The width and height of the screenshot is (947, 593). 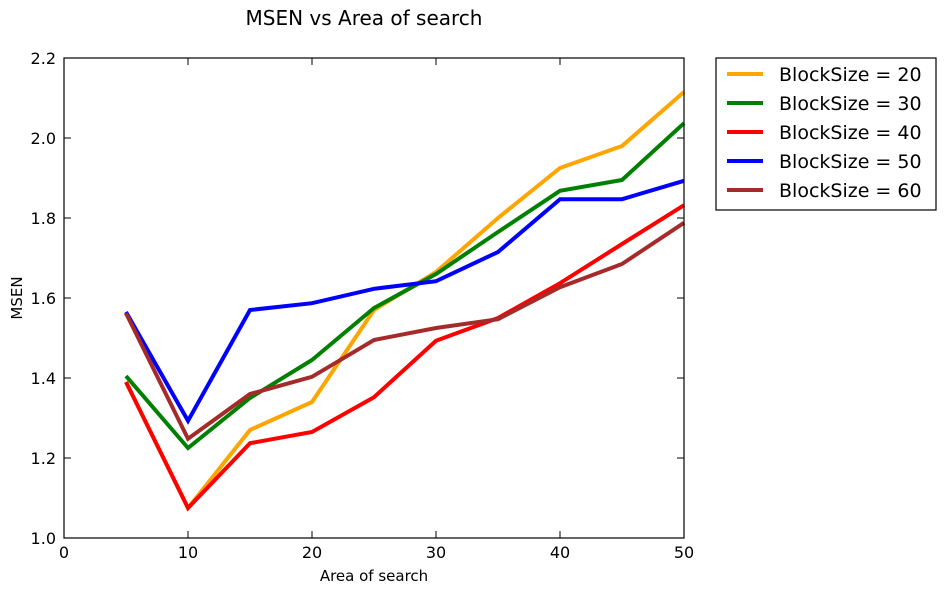 What do you see at coordinates (684, 552) in the screenshot?
I see `x-tick-label: 50` at bounding box center [684, 552].